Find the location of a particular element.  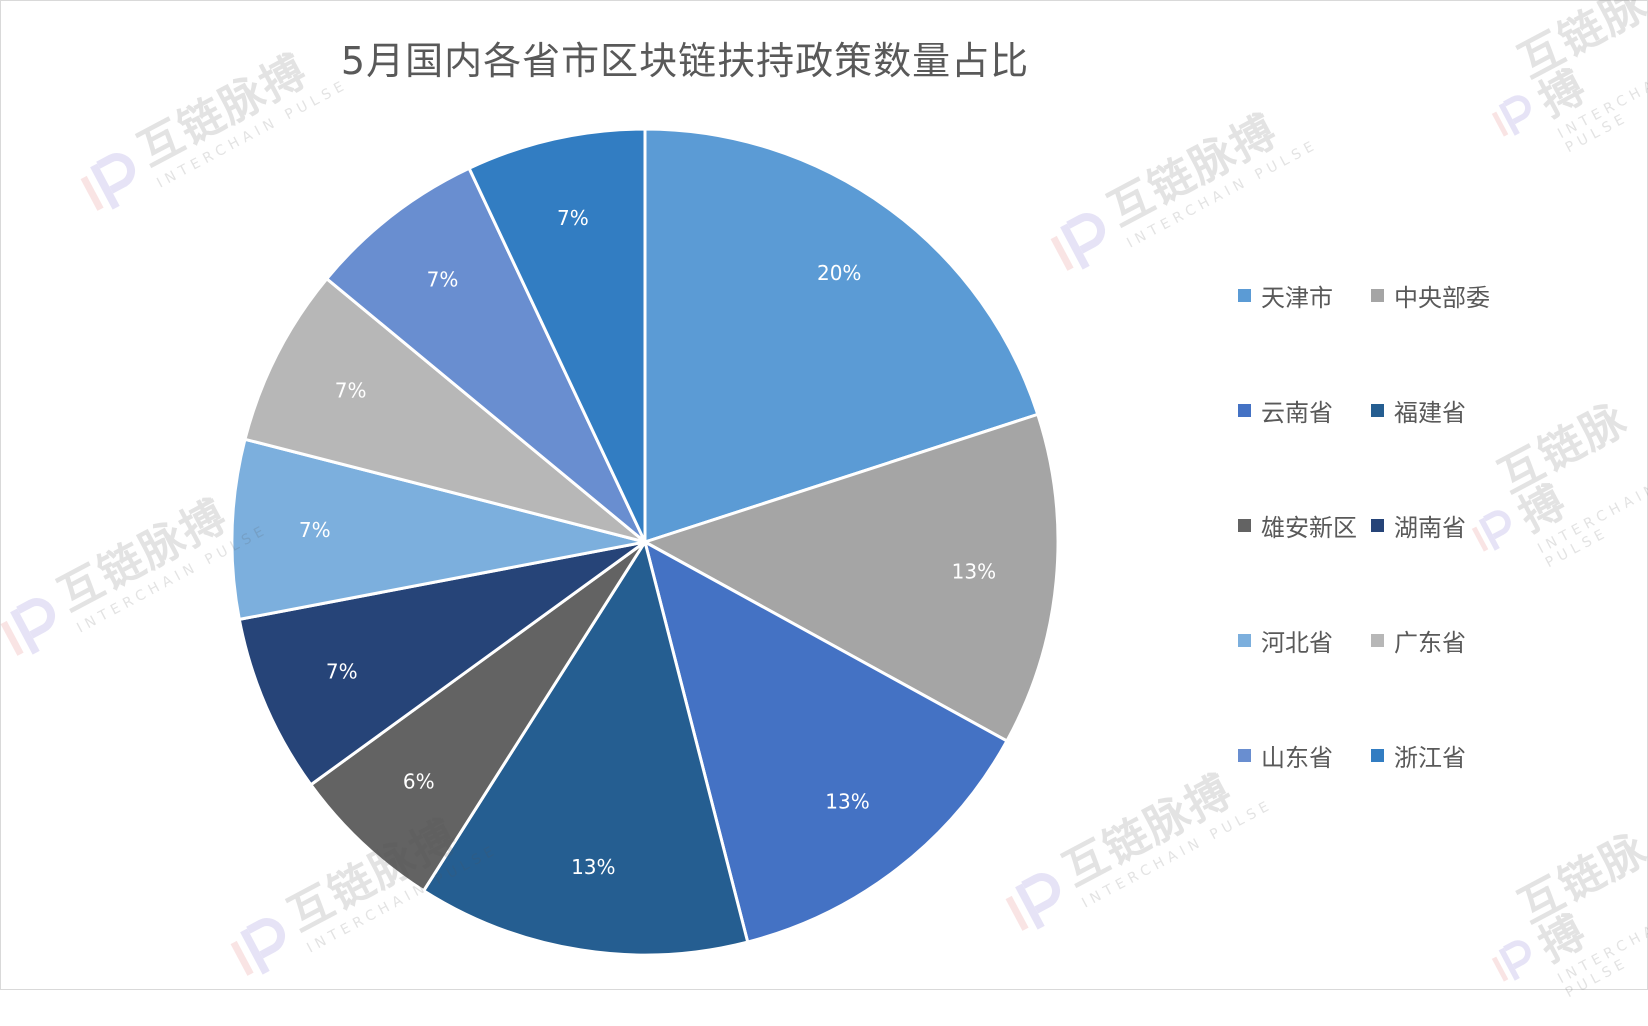

legend-item: 山东省 is located at coordinates (1285, 755).